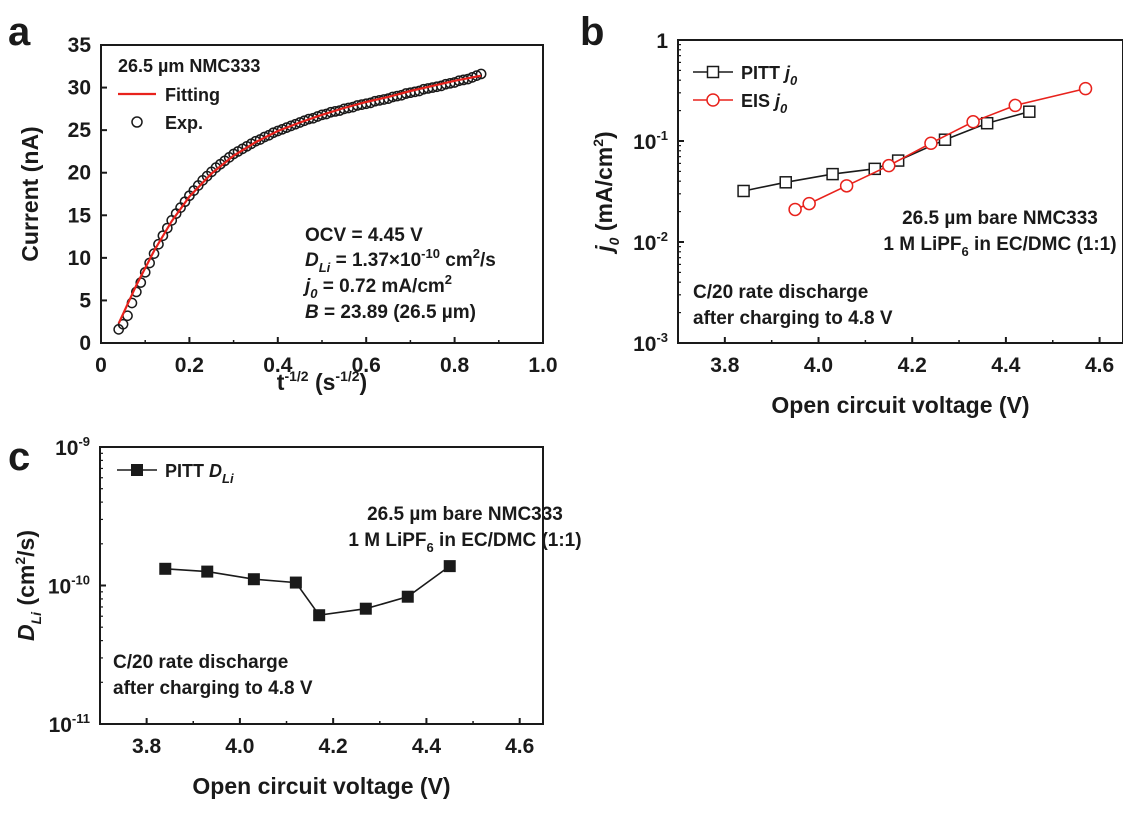 Image resolution: width=1123 pixels, height=822 pixels. What do you see at coordinates (377, 286) in the screenshot?
I see `annotation-j0: j0 = 0.72 mA/cm2` at bounding box center [377, 286].